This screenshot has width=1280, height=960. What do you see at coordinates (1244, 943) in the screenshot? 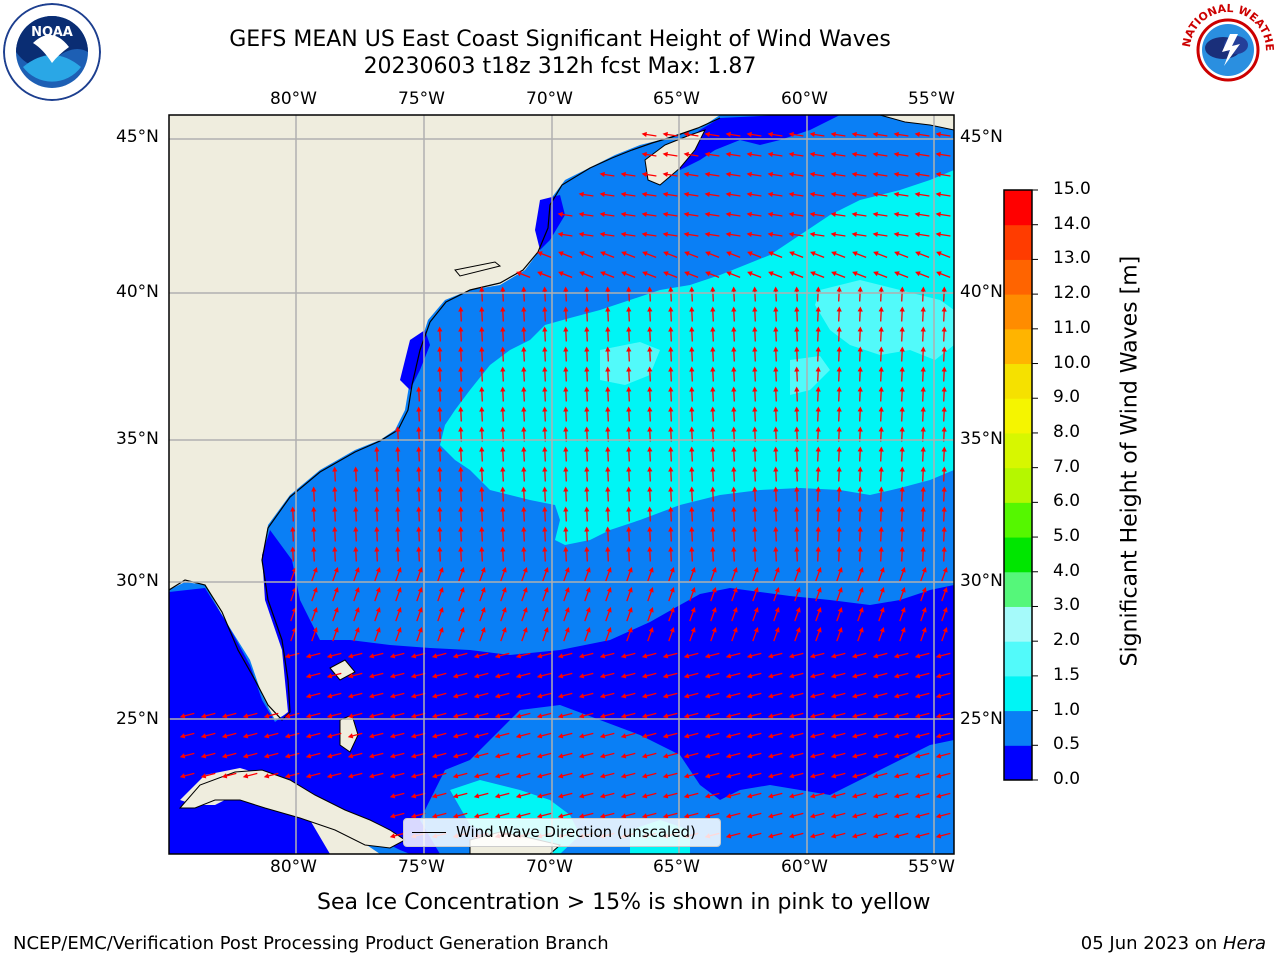
I see `footer-host: Hera` at bounding box center [1244, 943].